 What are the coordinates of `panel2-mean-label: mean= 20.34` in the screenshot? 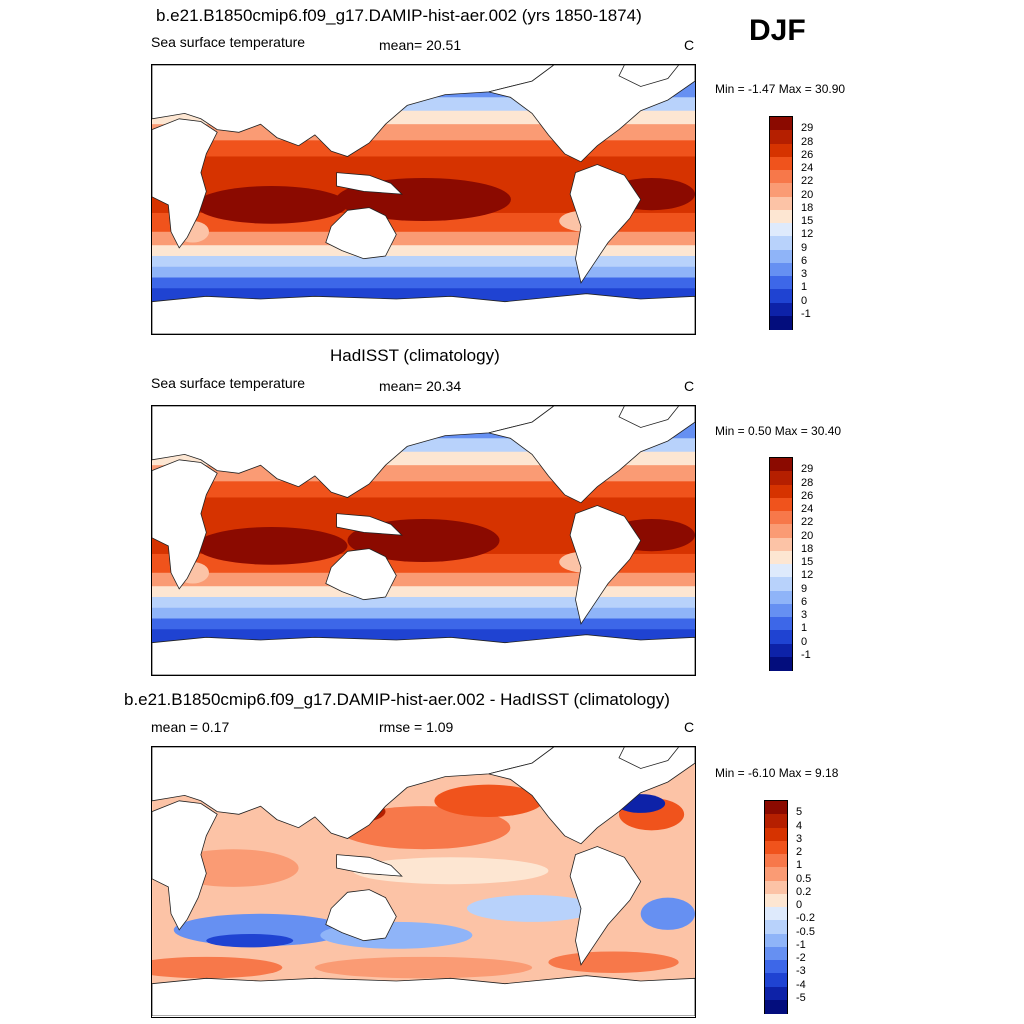 It's located at (420, 386).